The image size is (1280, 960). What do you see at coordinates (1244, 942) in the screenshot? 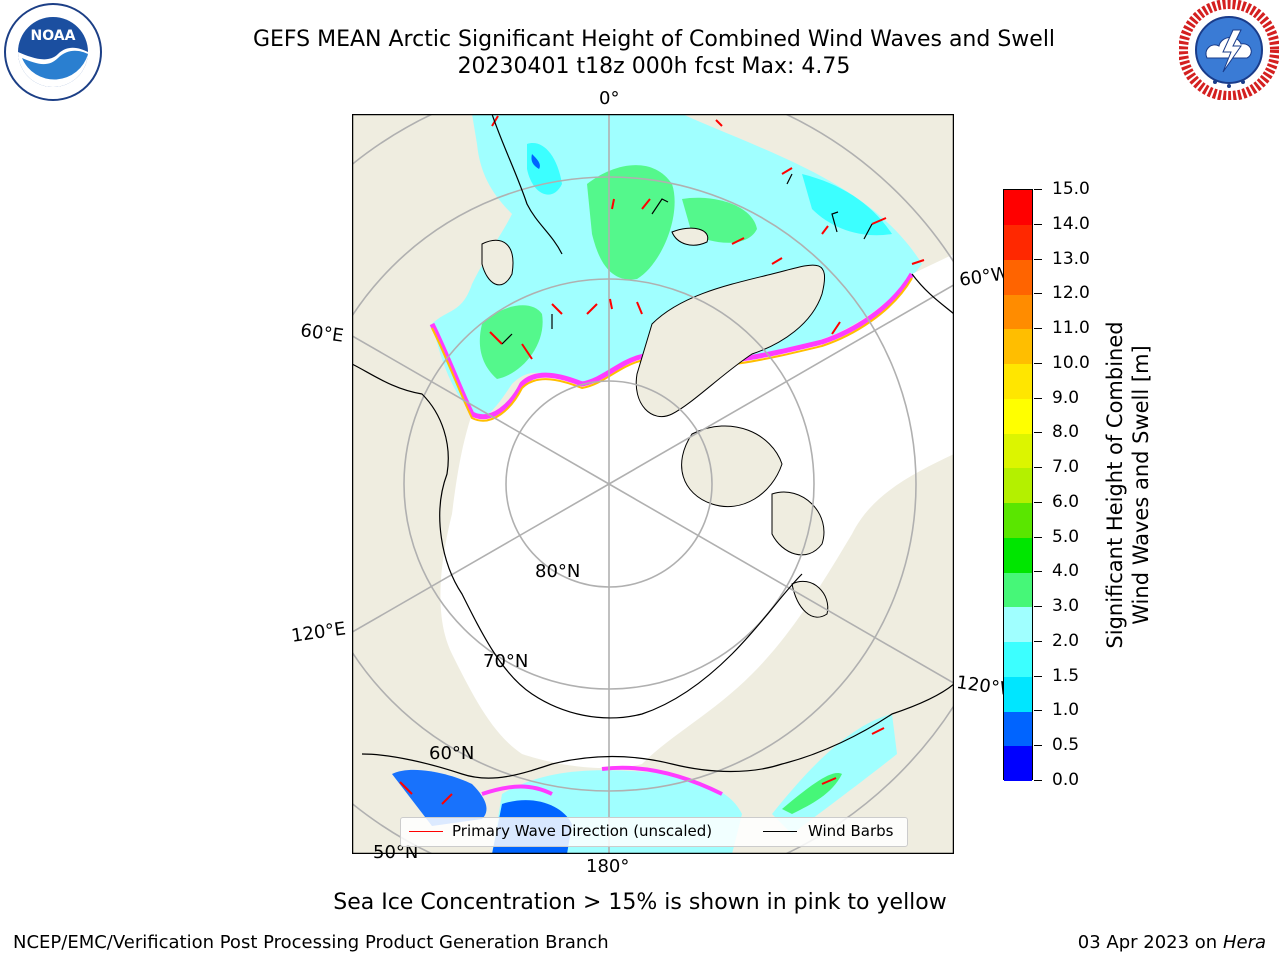
I see `footer-machine: Hera` at bounding box center [1244, 942].